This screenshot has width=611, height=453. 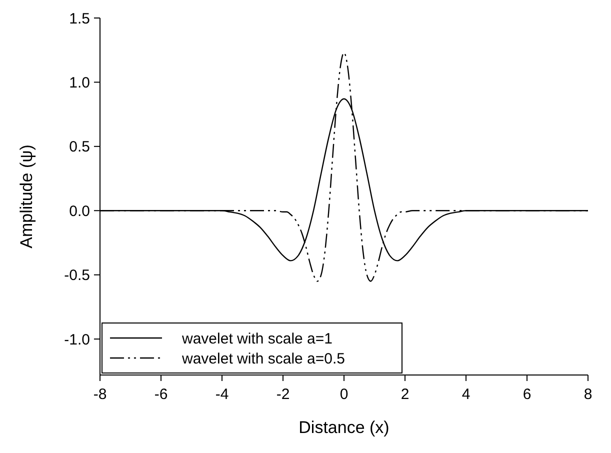 What do you see at coordinates (100, 394) in the screenshot?
I see `x-tick-label: -8` at bounding box center [100, 394].